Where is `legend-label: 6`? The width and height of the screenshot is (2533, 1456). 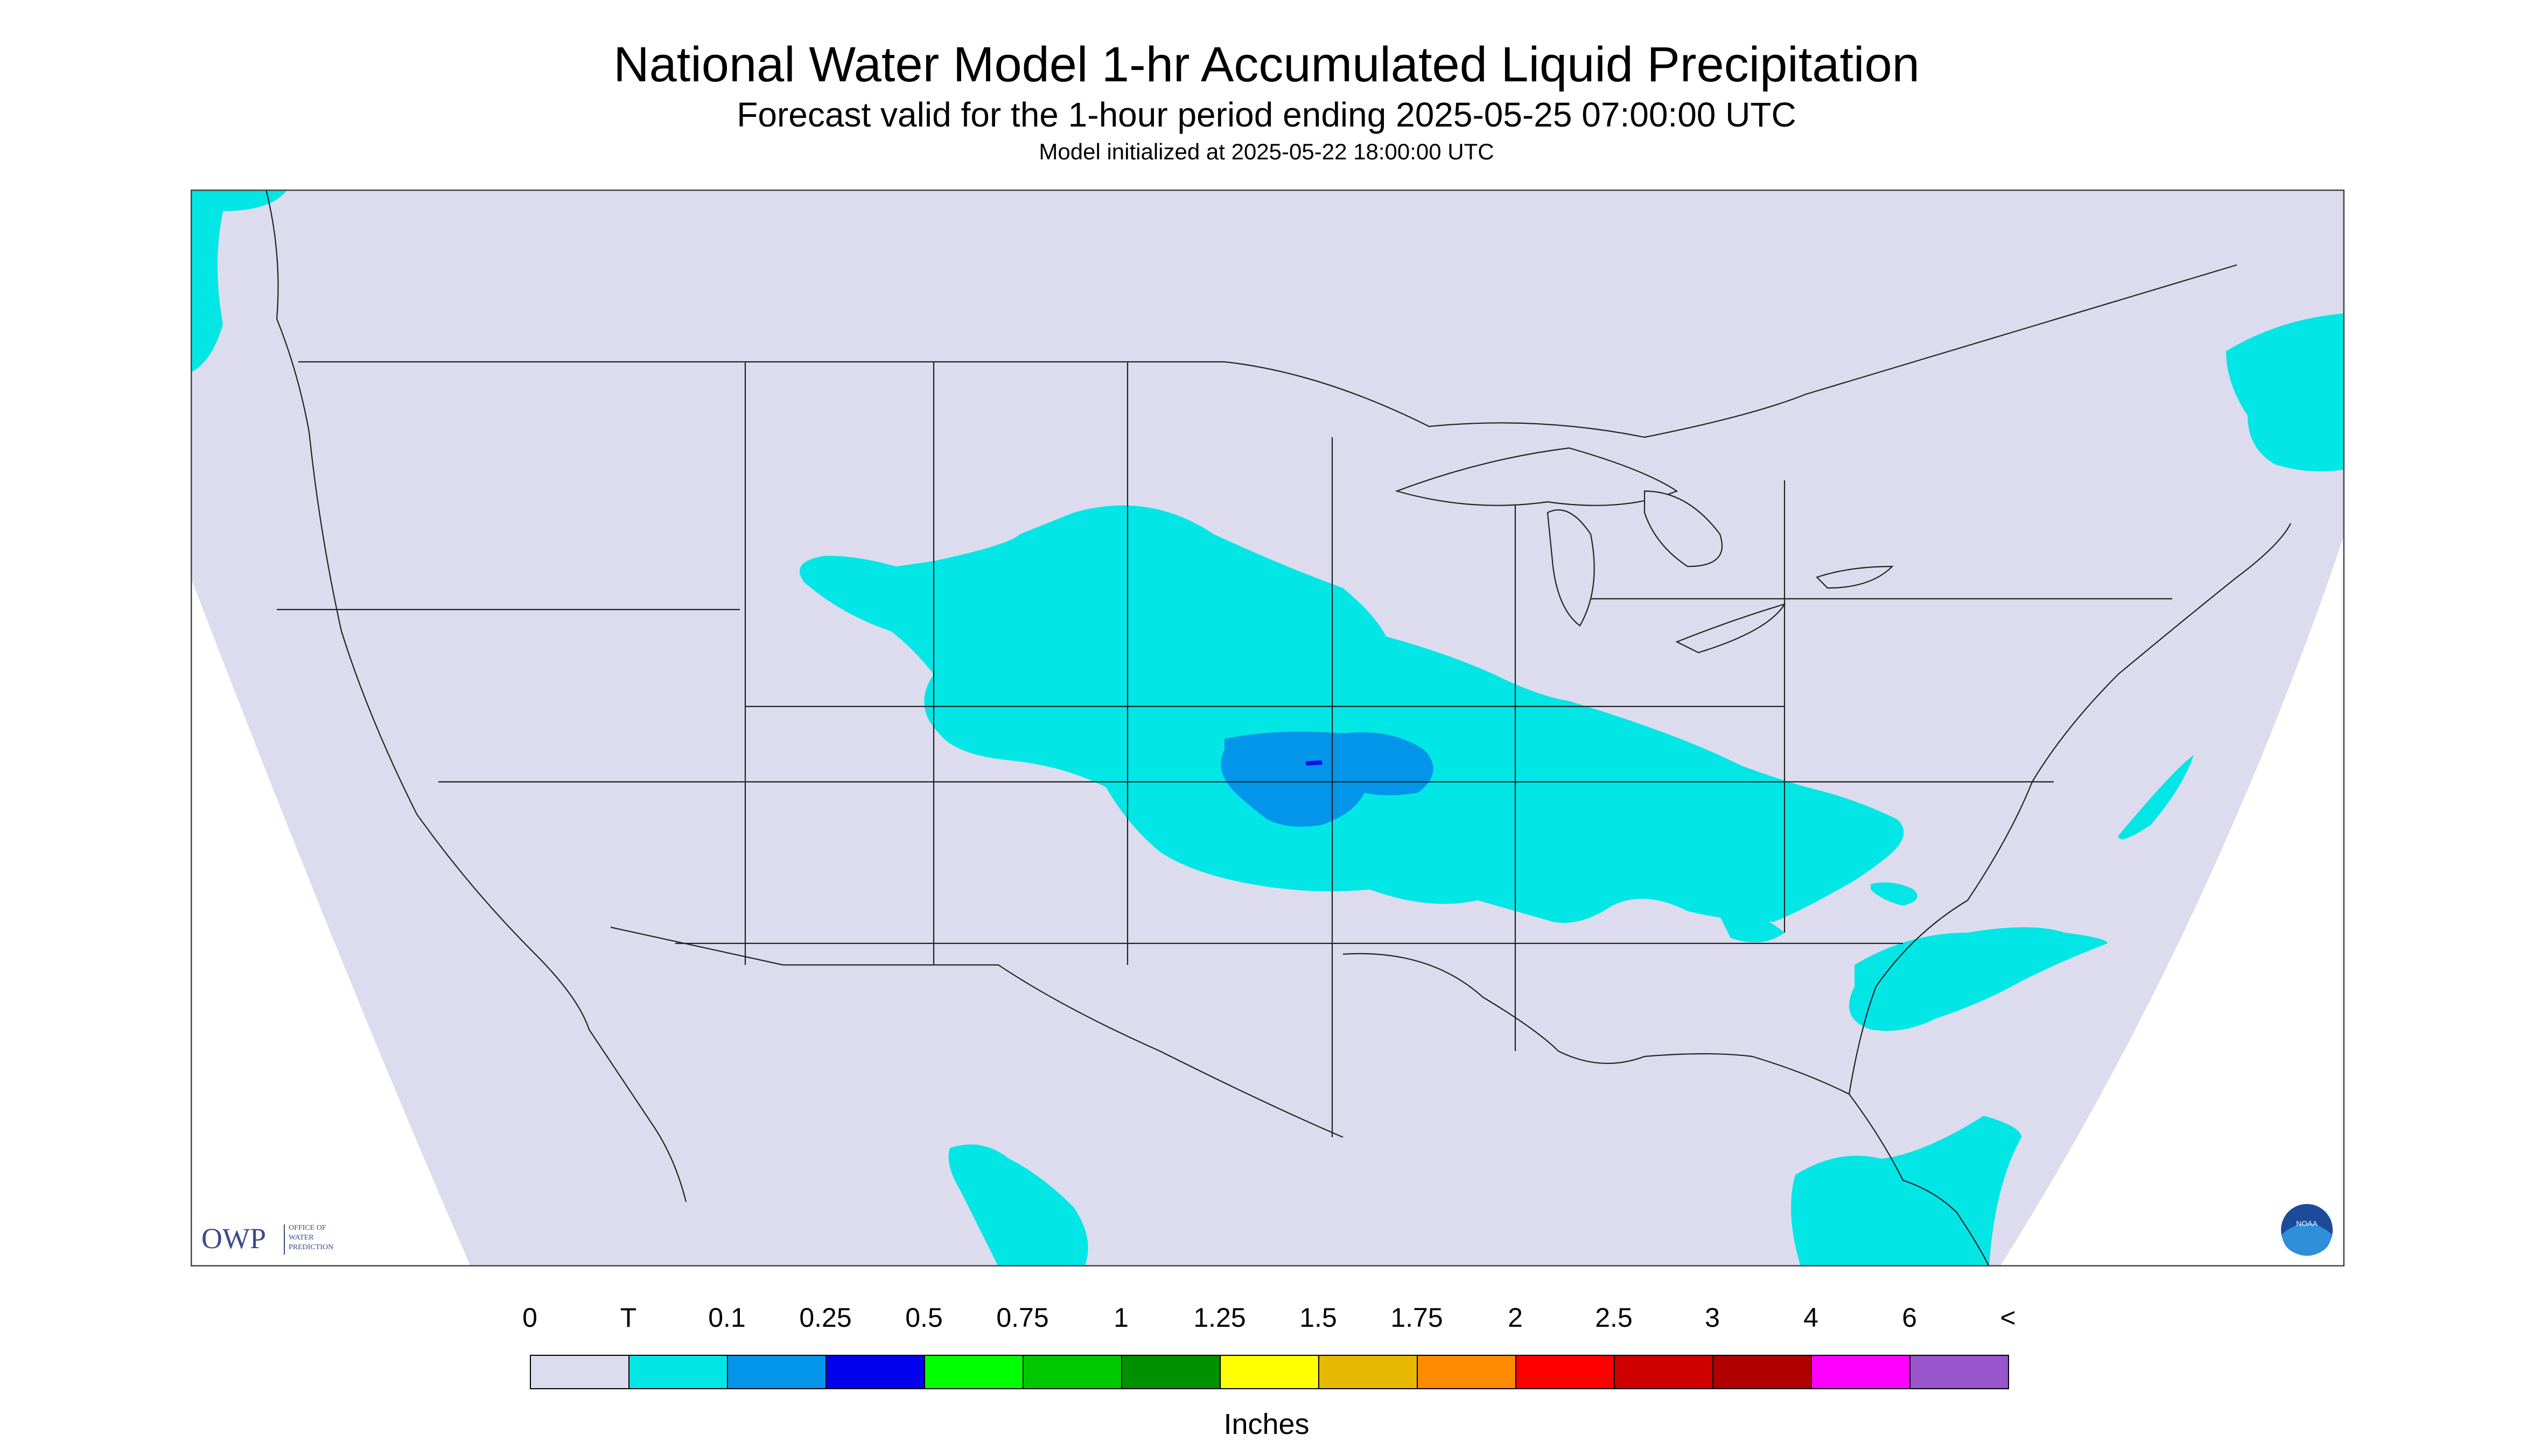
legend-label: 6 is located at coordinates (1910, 1318).